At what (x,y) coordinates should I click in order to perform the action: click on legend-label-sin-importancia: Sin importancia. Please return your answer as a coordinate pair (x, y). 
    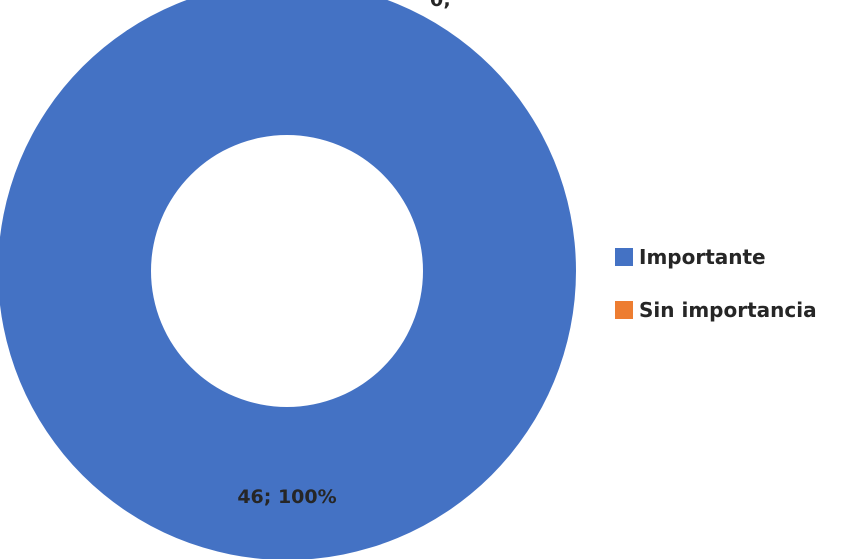
    Looking at the image, I should click on (728, 310).